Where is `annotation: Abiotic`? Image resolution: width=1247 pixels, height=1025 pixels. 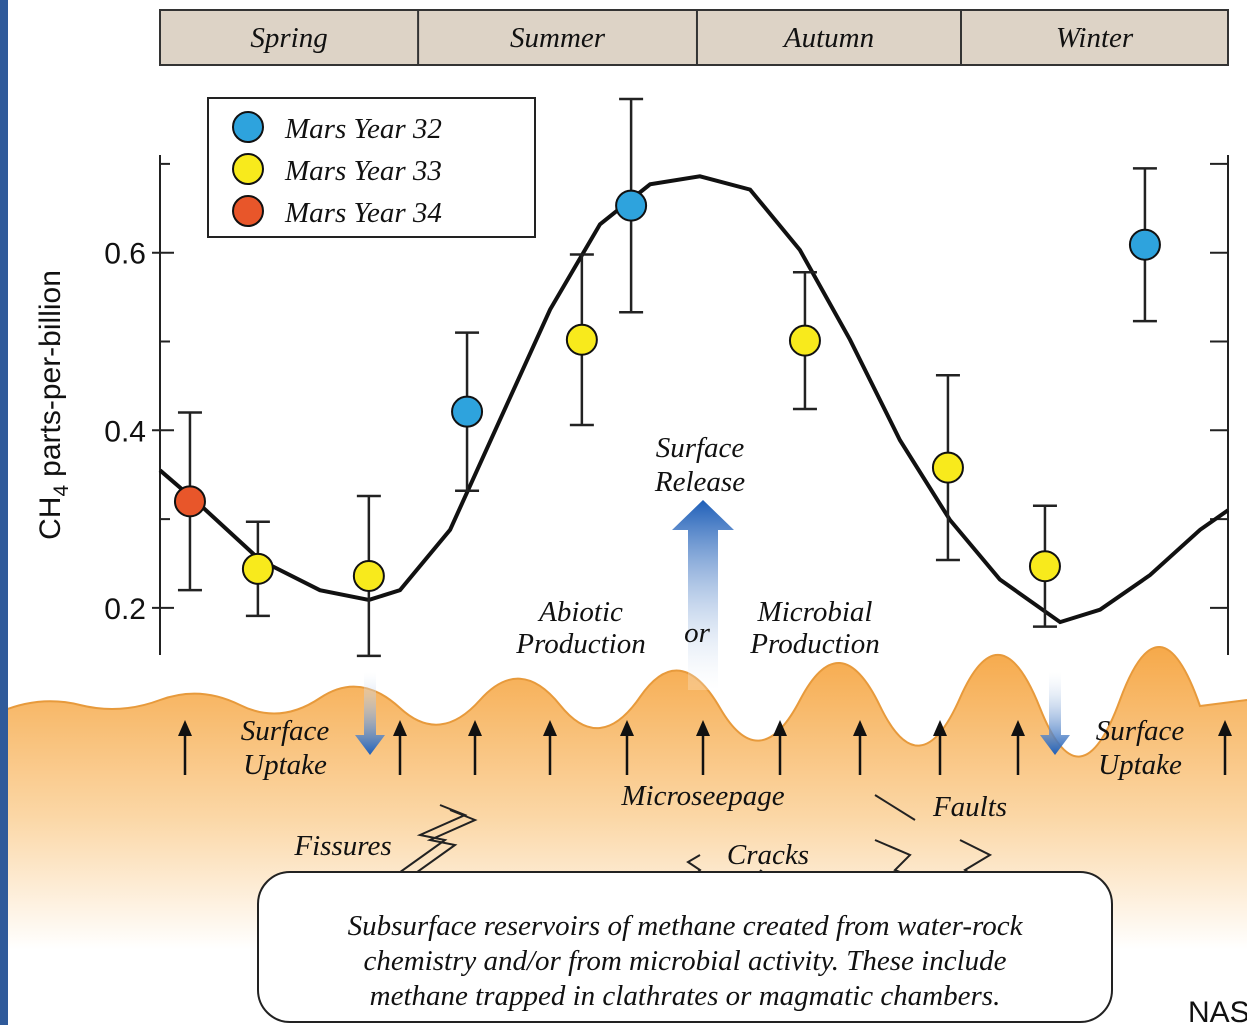
annotation: Abiotic is located at coordinates (580, 612).